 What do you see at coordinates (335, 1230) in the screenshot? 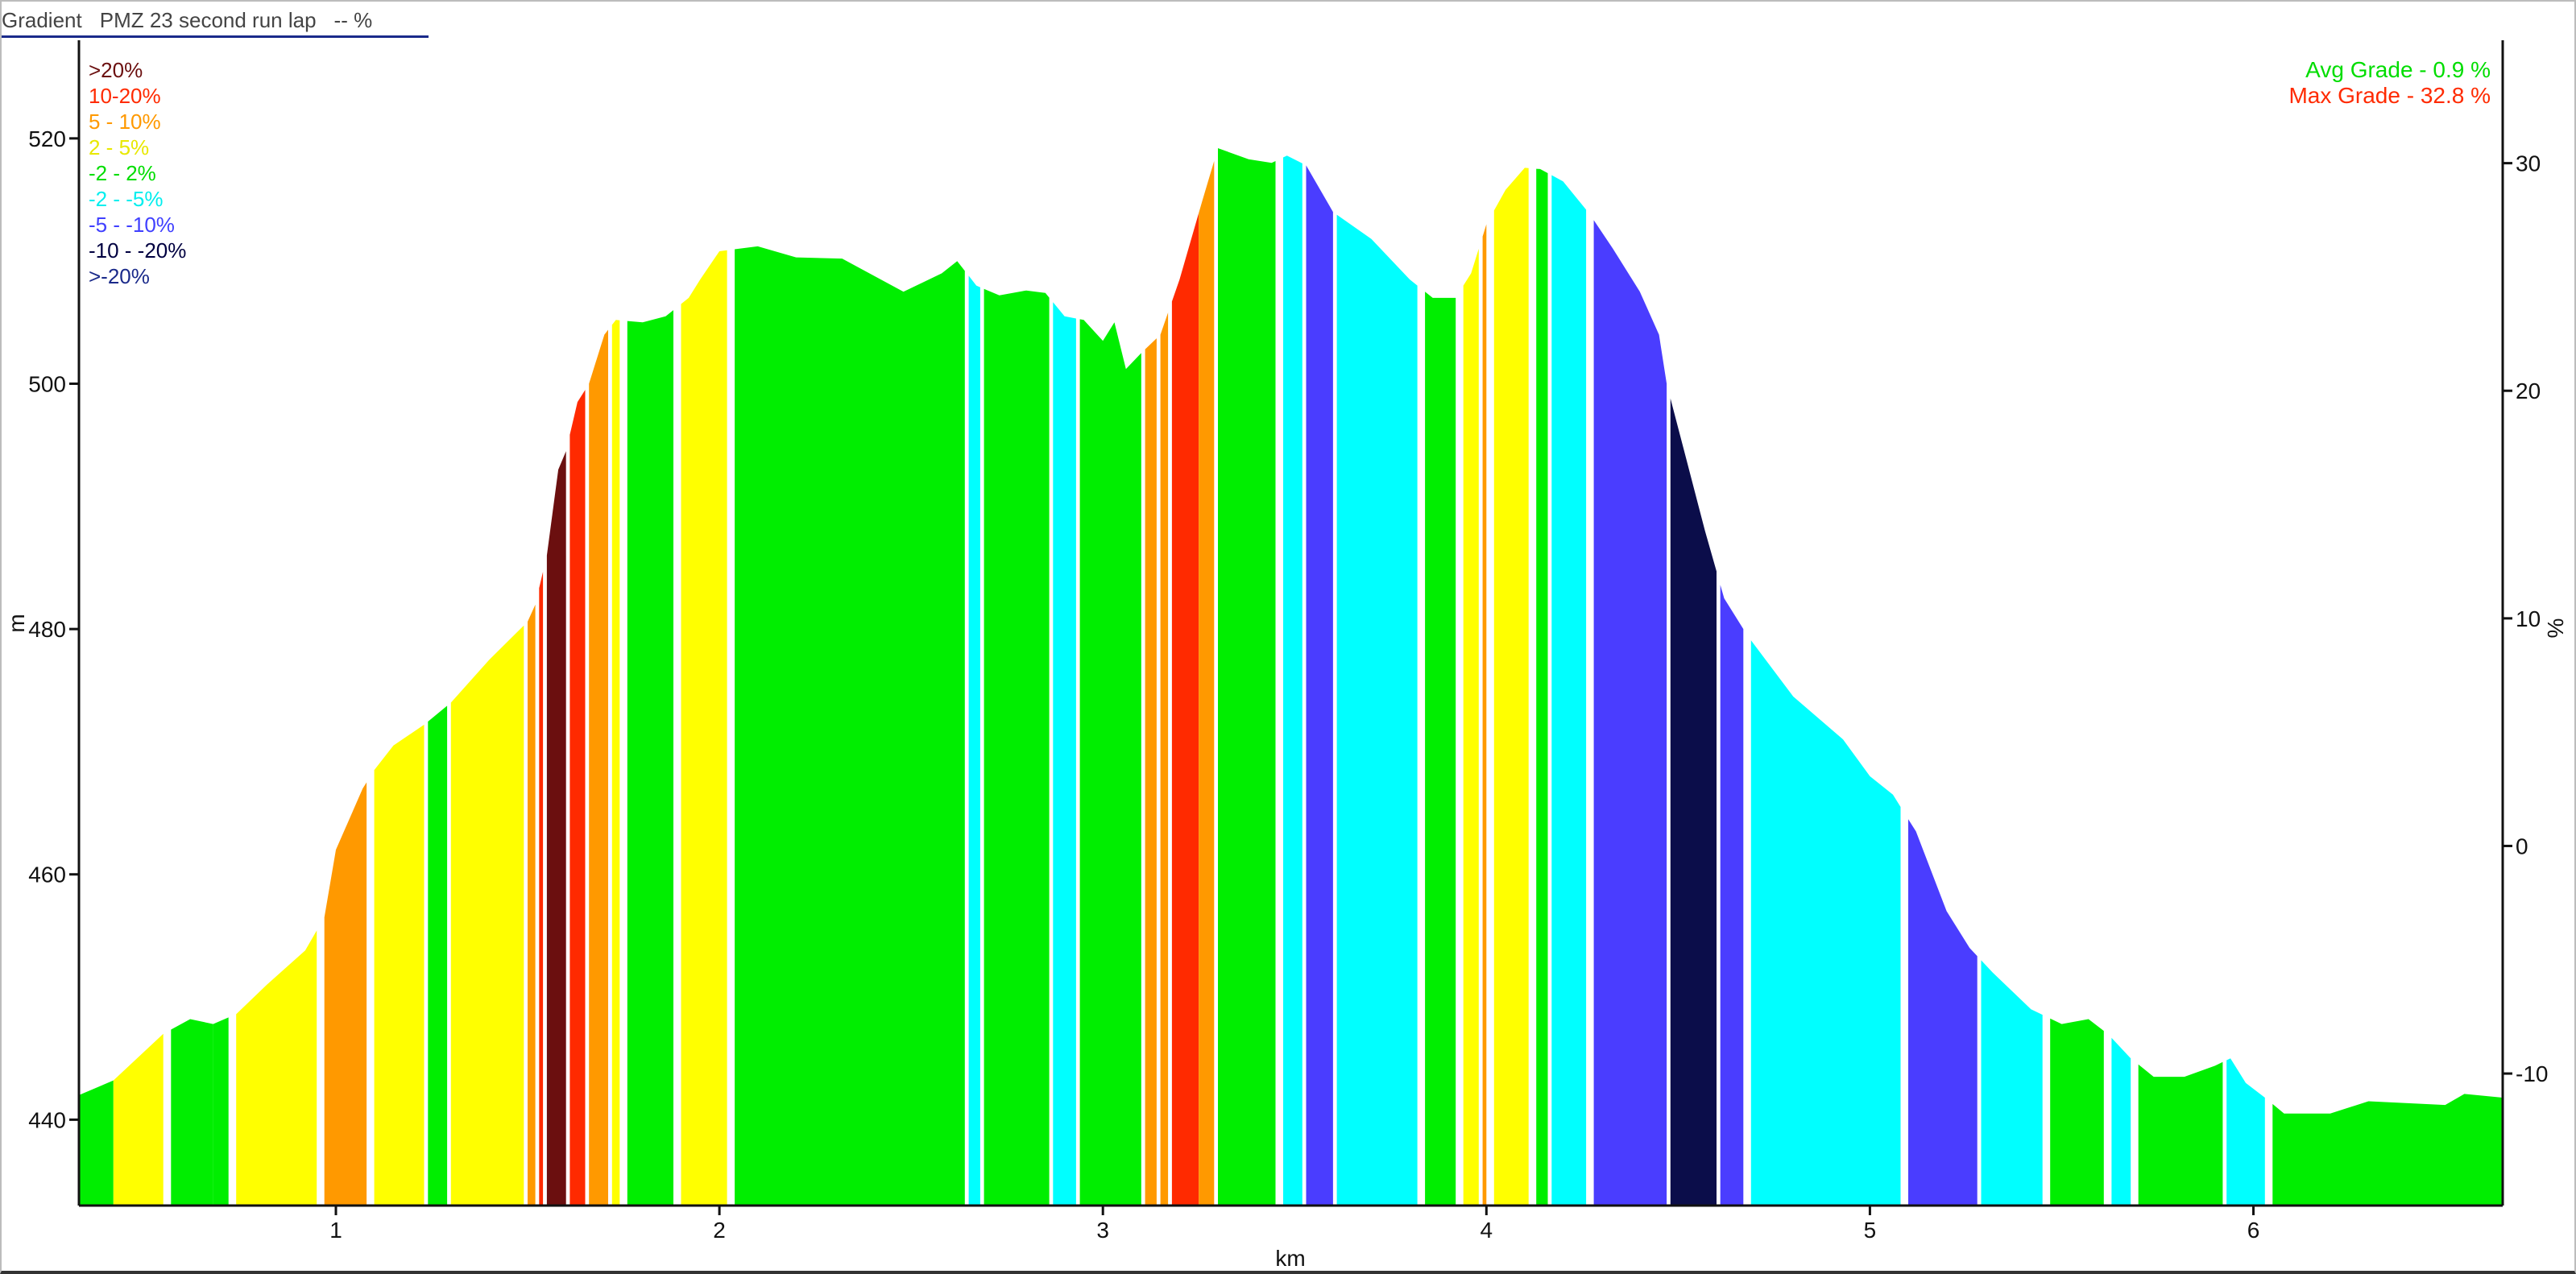
I see `x-tick-label: 1` at bounding box center [335, 1230].